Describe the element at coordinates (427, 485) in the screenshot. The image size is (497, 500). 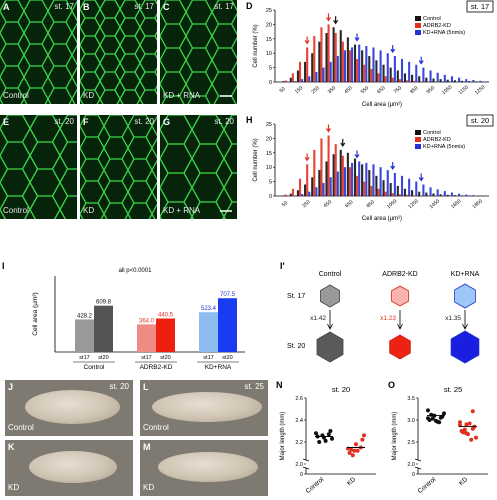
I see `category-label-0: Control` at that location.